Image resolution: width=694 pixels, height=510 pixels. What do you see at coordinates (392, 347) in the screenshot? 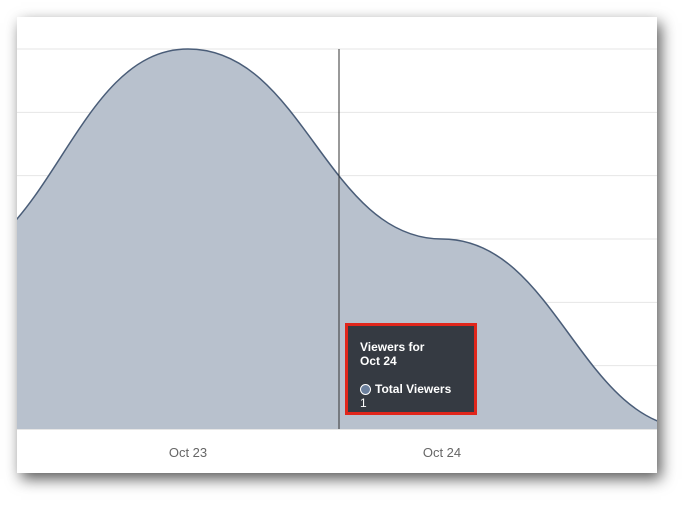
I see `tooltip-title: Viewers for` at bounding box center [392, 347].